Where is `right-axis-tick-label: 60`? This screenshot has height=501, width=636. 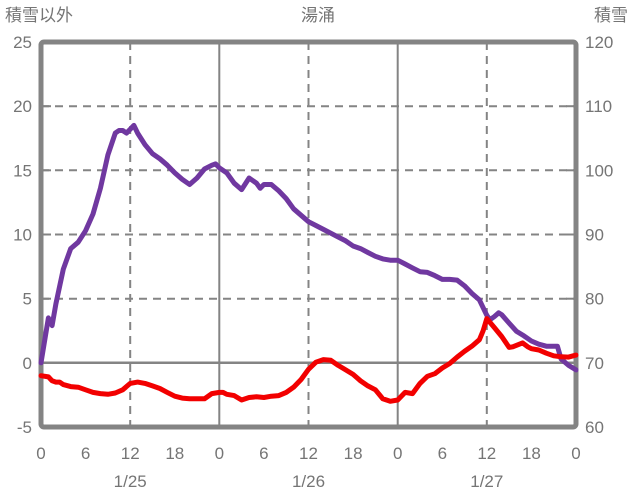
right-axis-tick-label: 60 is located at coordinates (594, 427).